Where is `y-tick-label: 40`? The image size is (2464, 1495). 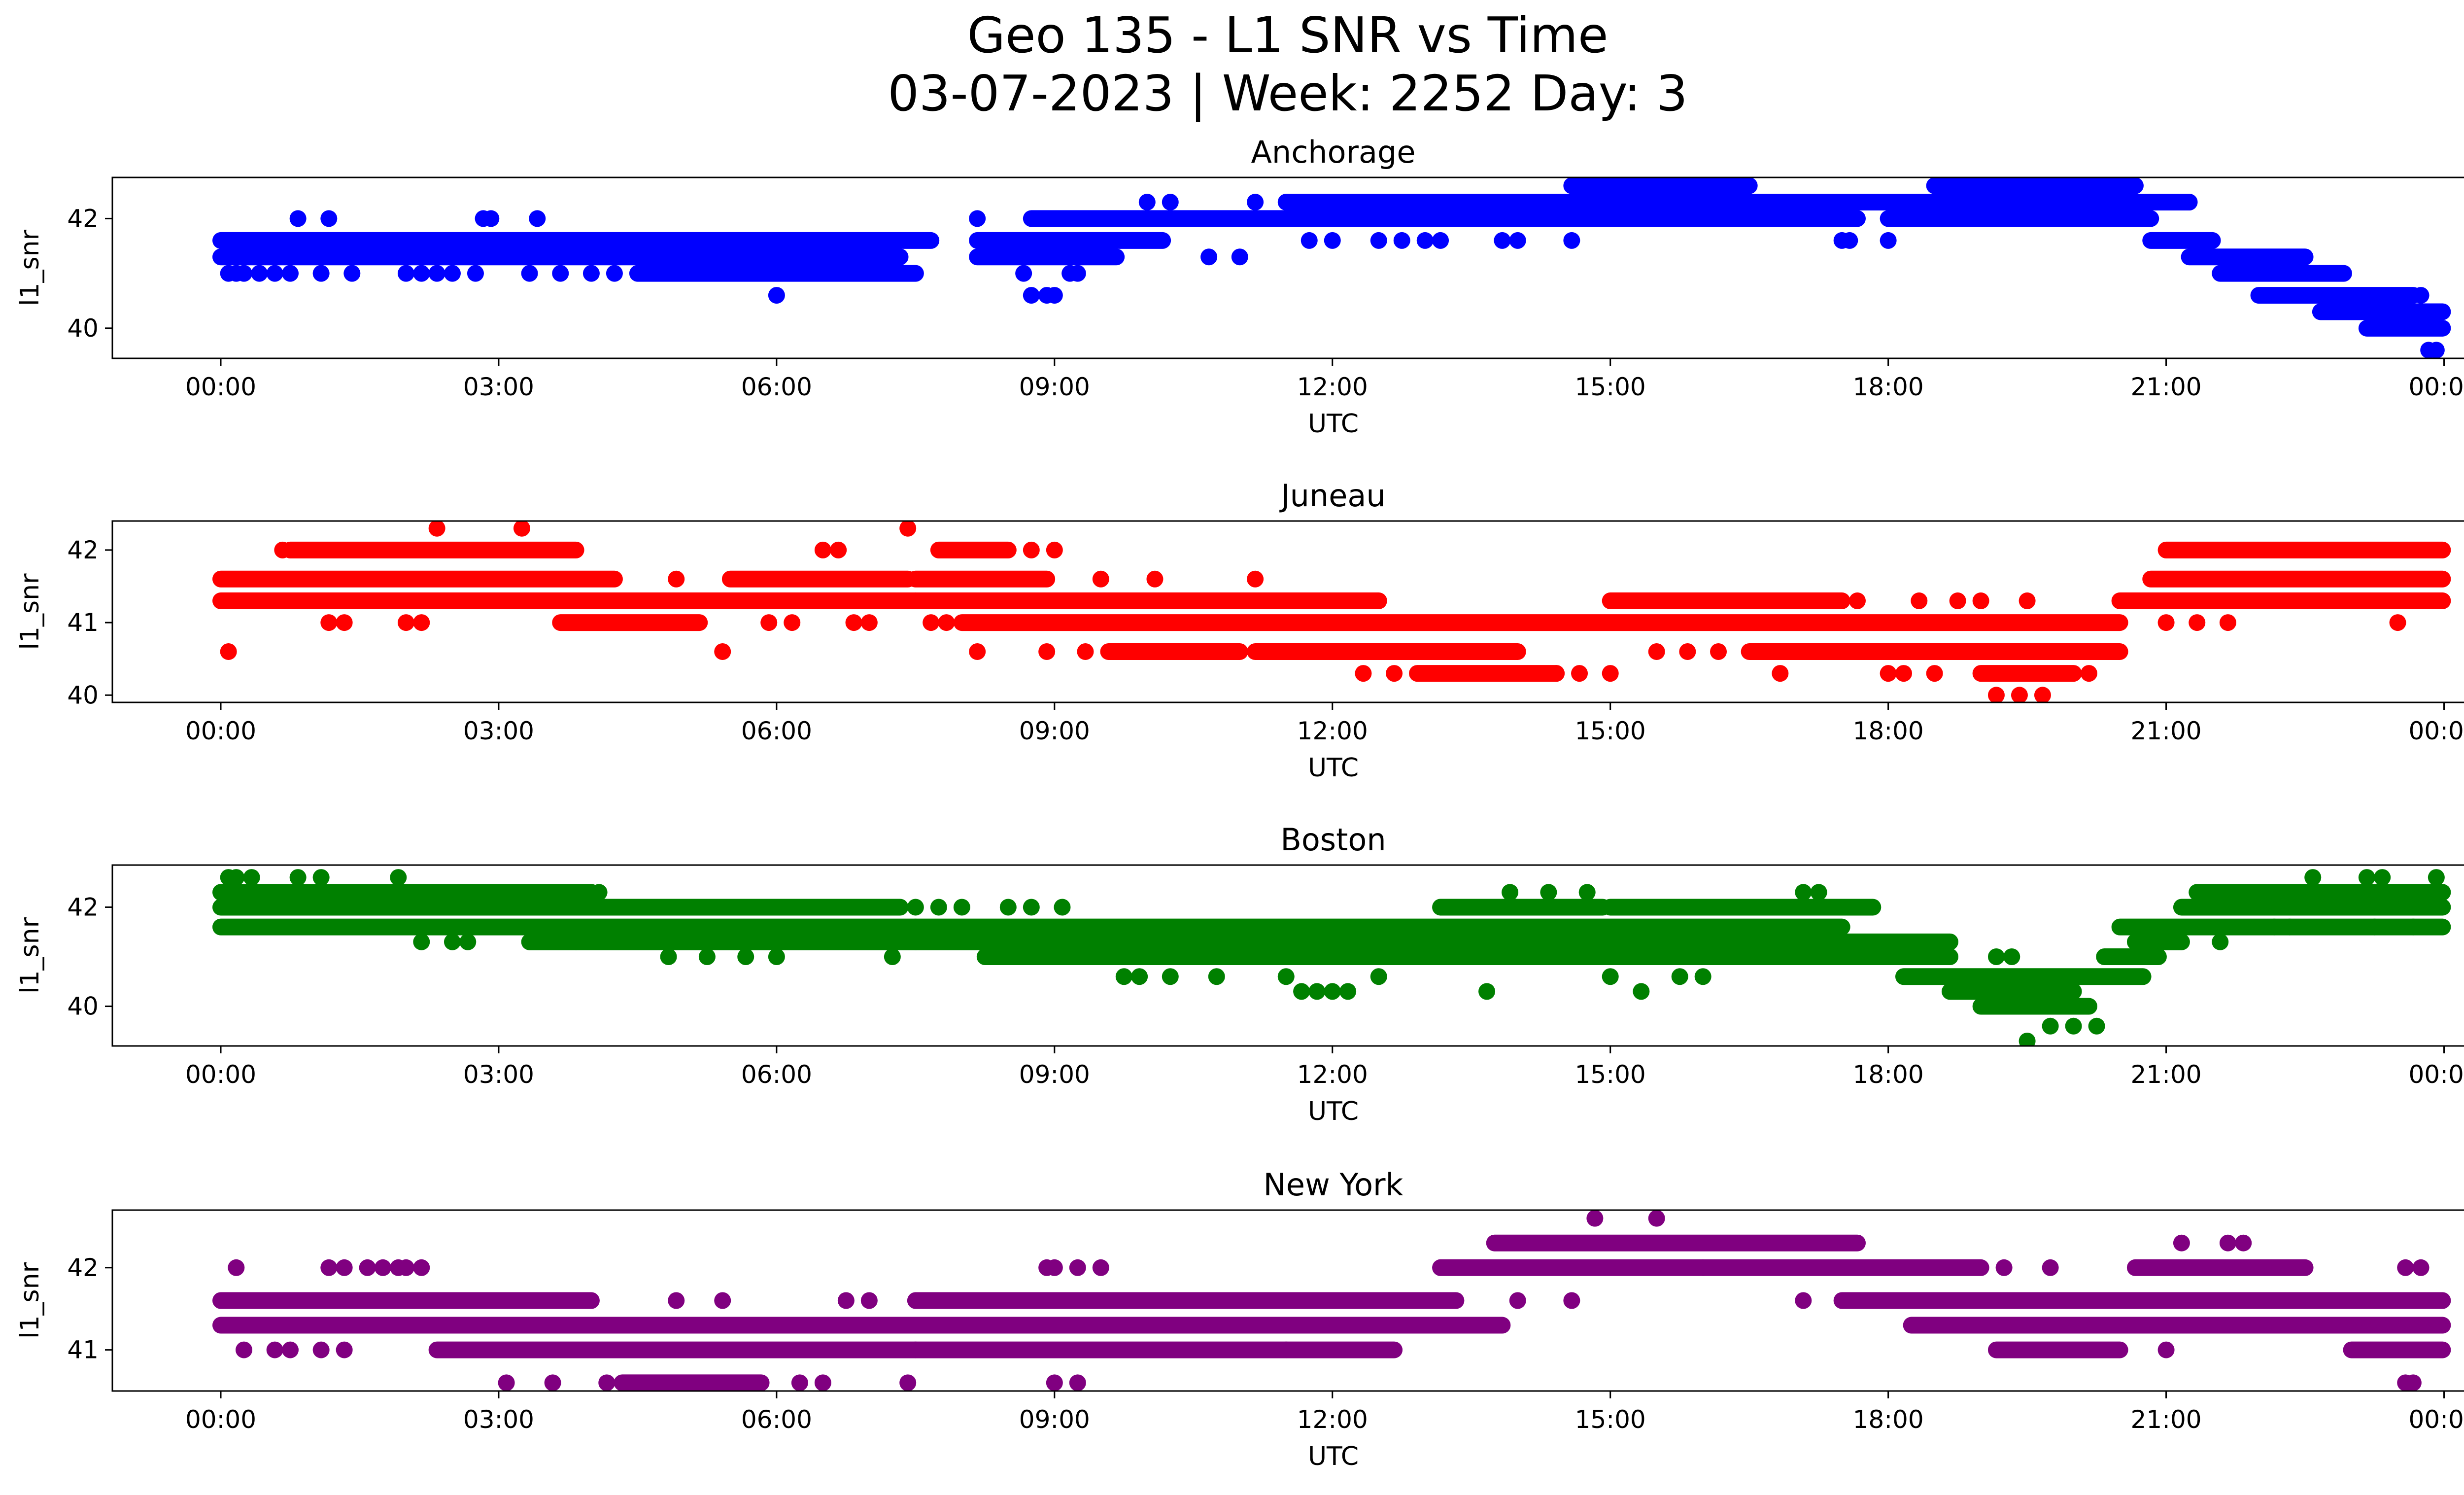 y-tick-label: 40 is located at coordinates (83, 1006).